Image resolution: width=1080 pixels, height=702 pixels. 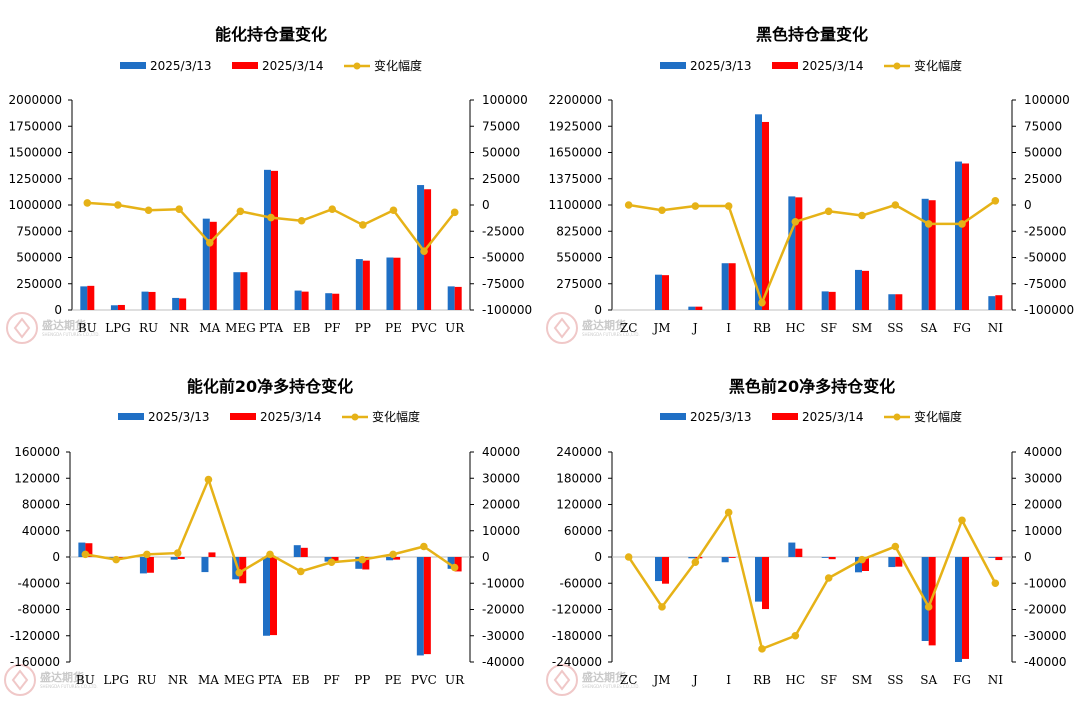 I want to click on chart-title: 能化持仓量变化, so click(x=271, y=34).